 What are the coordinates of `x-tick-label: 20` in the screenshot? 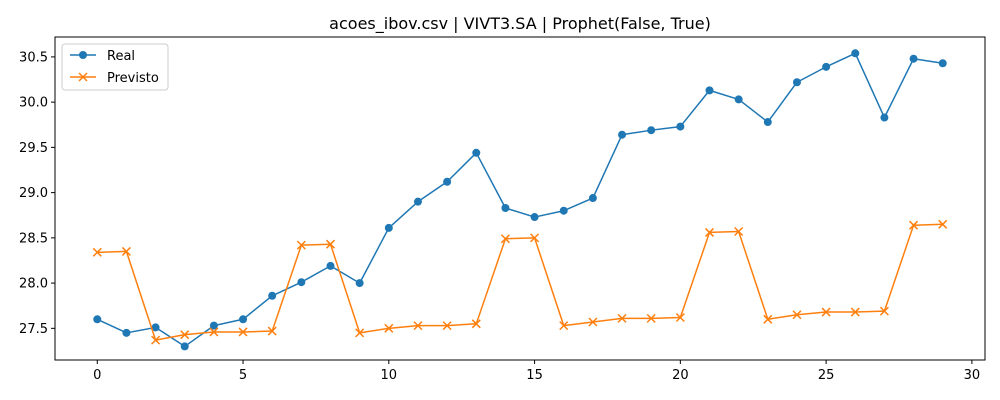 It's located at (680, 375).